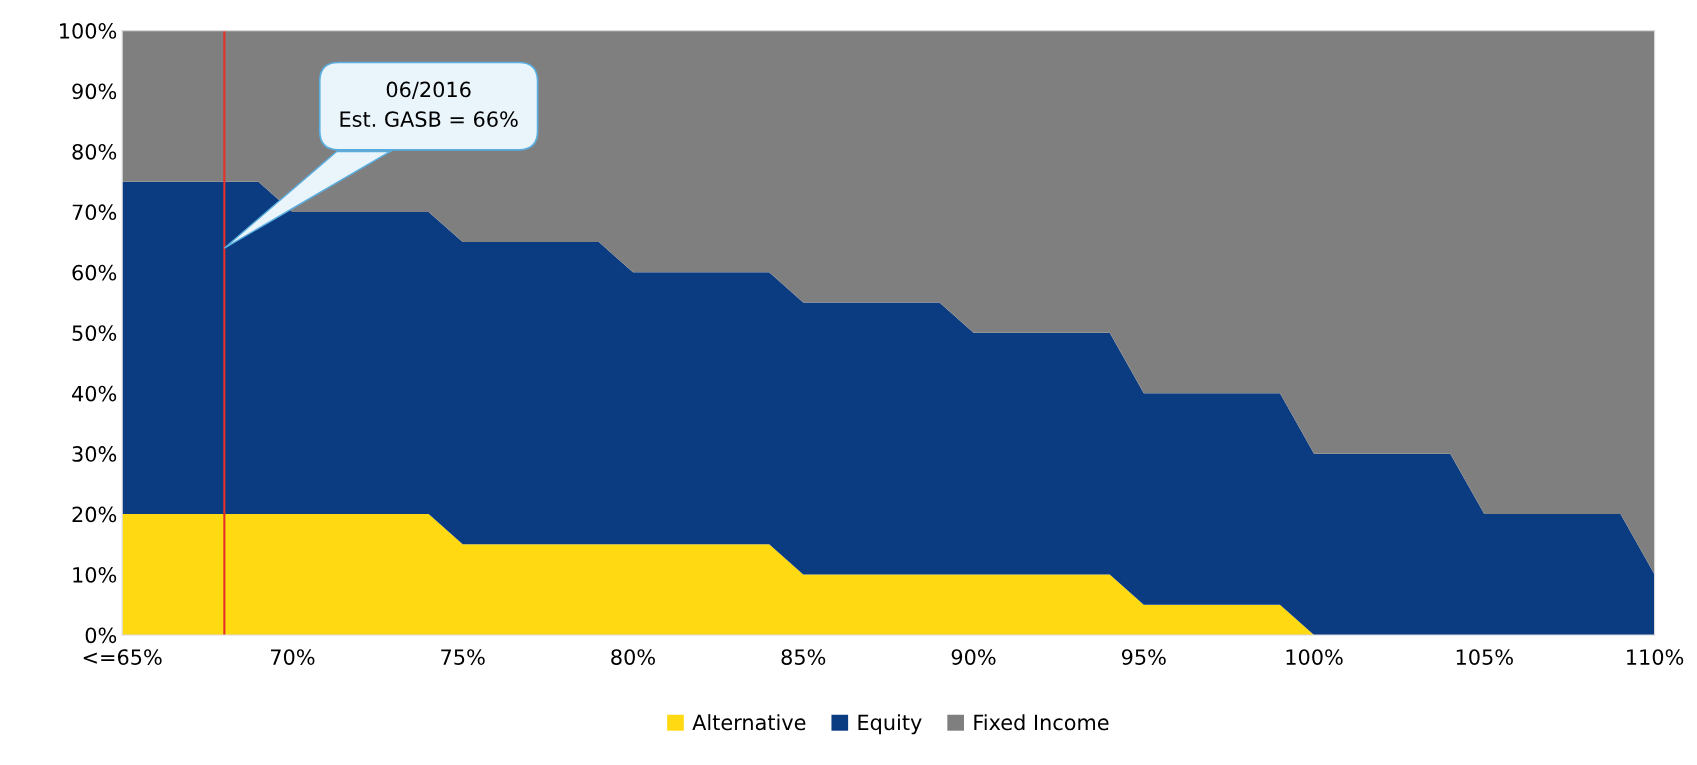 Image resolution: width=1697 pixels, height=765 pixels. What do you see at coordinates (94, 393) in the screenshot?
I see `y-tick-label: 40%` at bounding box center [94, 393].